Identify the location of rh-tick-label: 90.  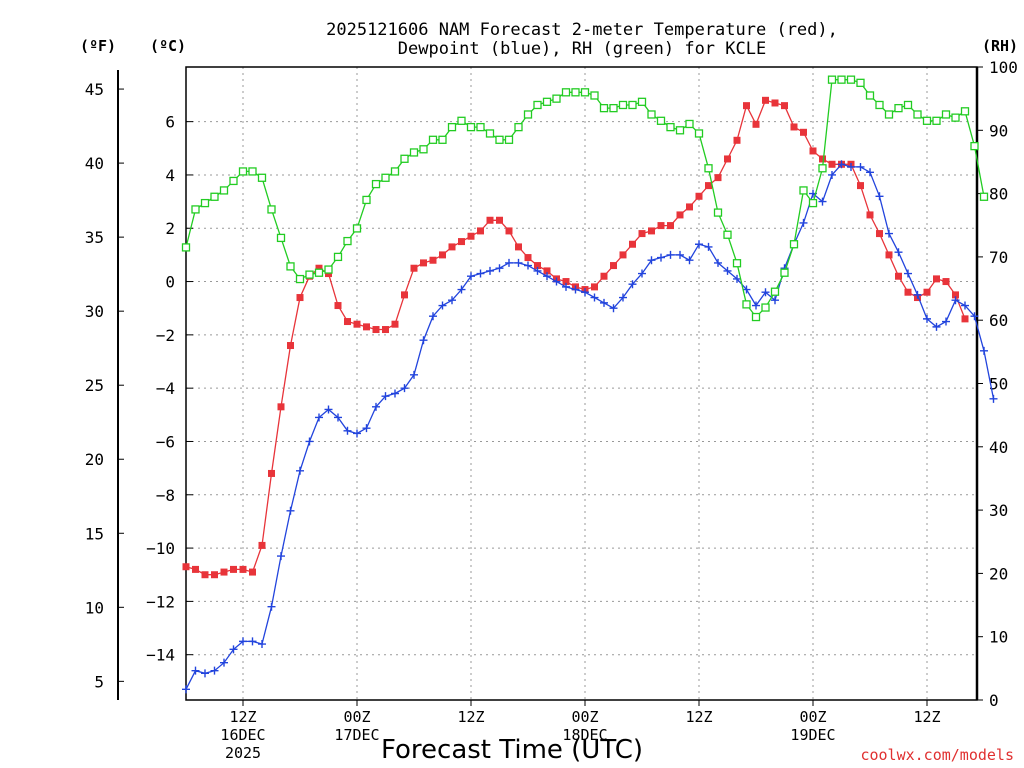
(998, 130).